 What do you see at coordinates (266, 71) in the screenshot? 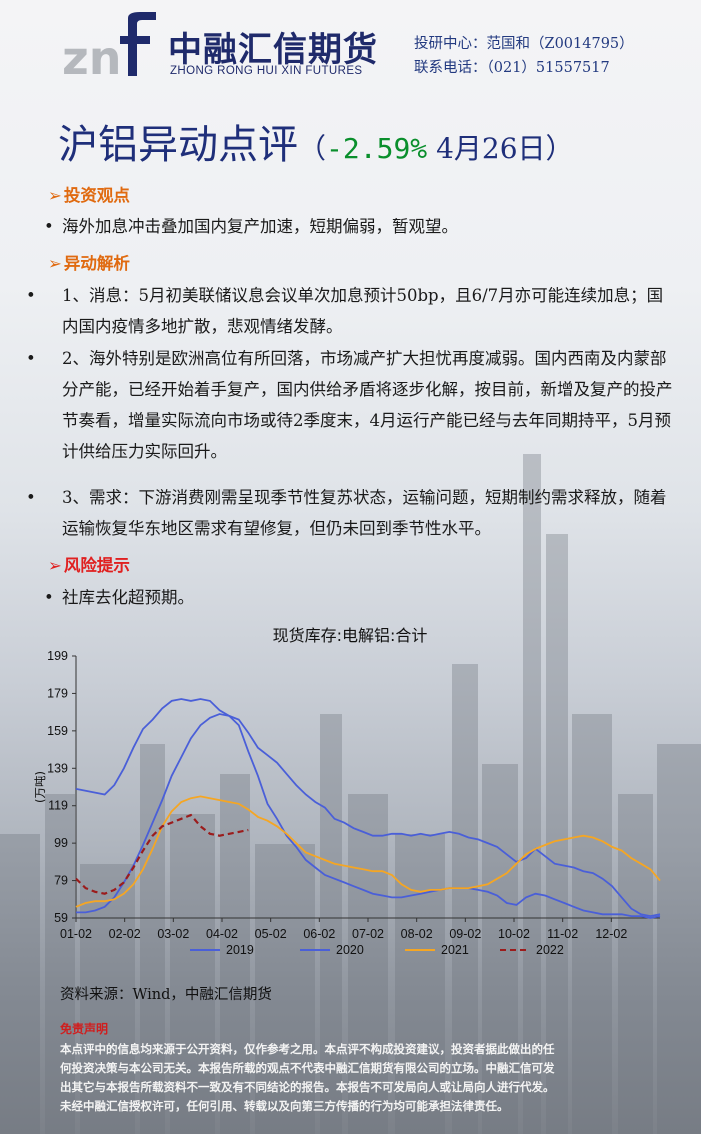
I see `logo-english-name: ZHONG RONG HUI XIN FUTURES` at bounding box center [266, 71].